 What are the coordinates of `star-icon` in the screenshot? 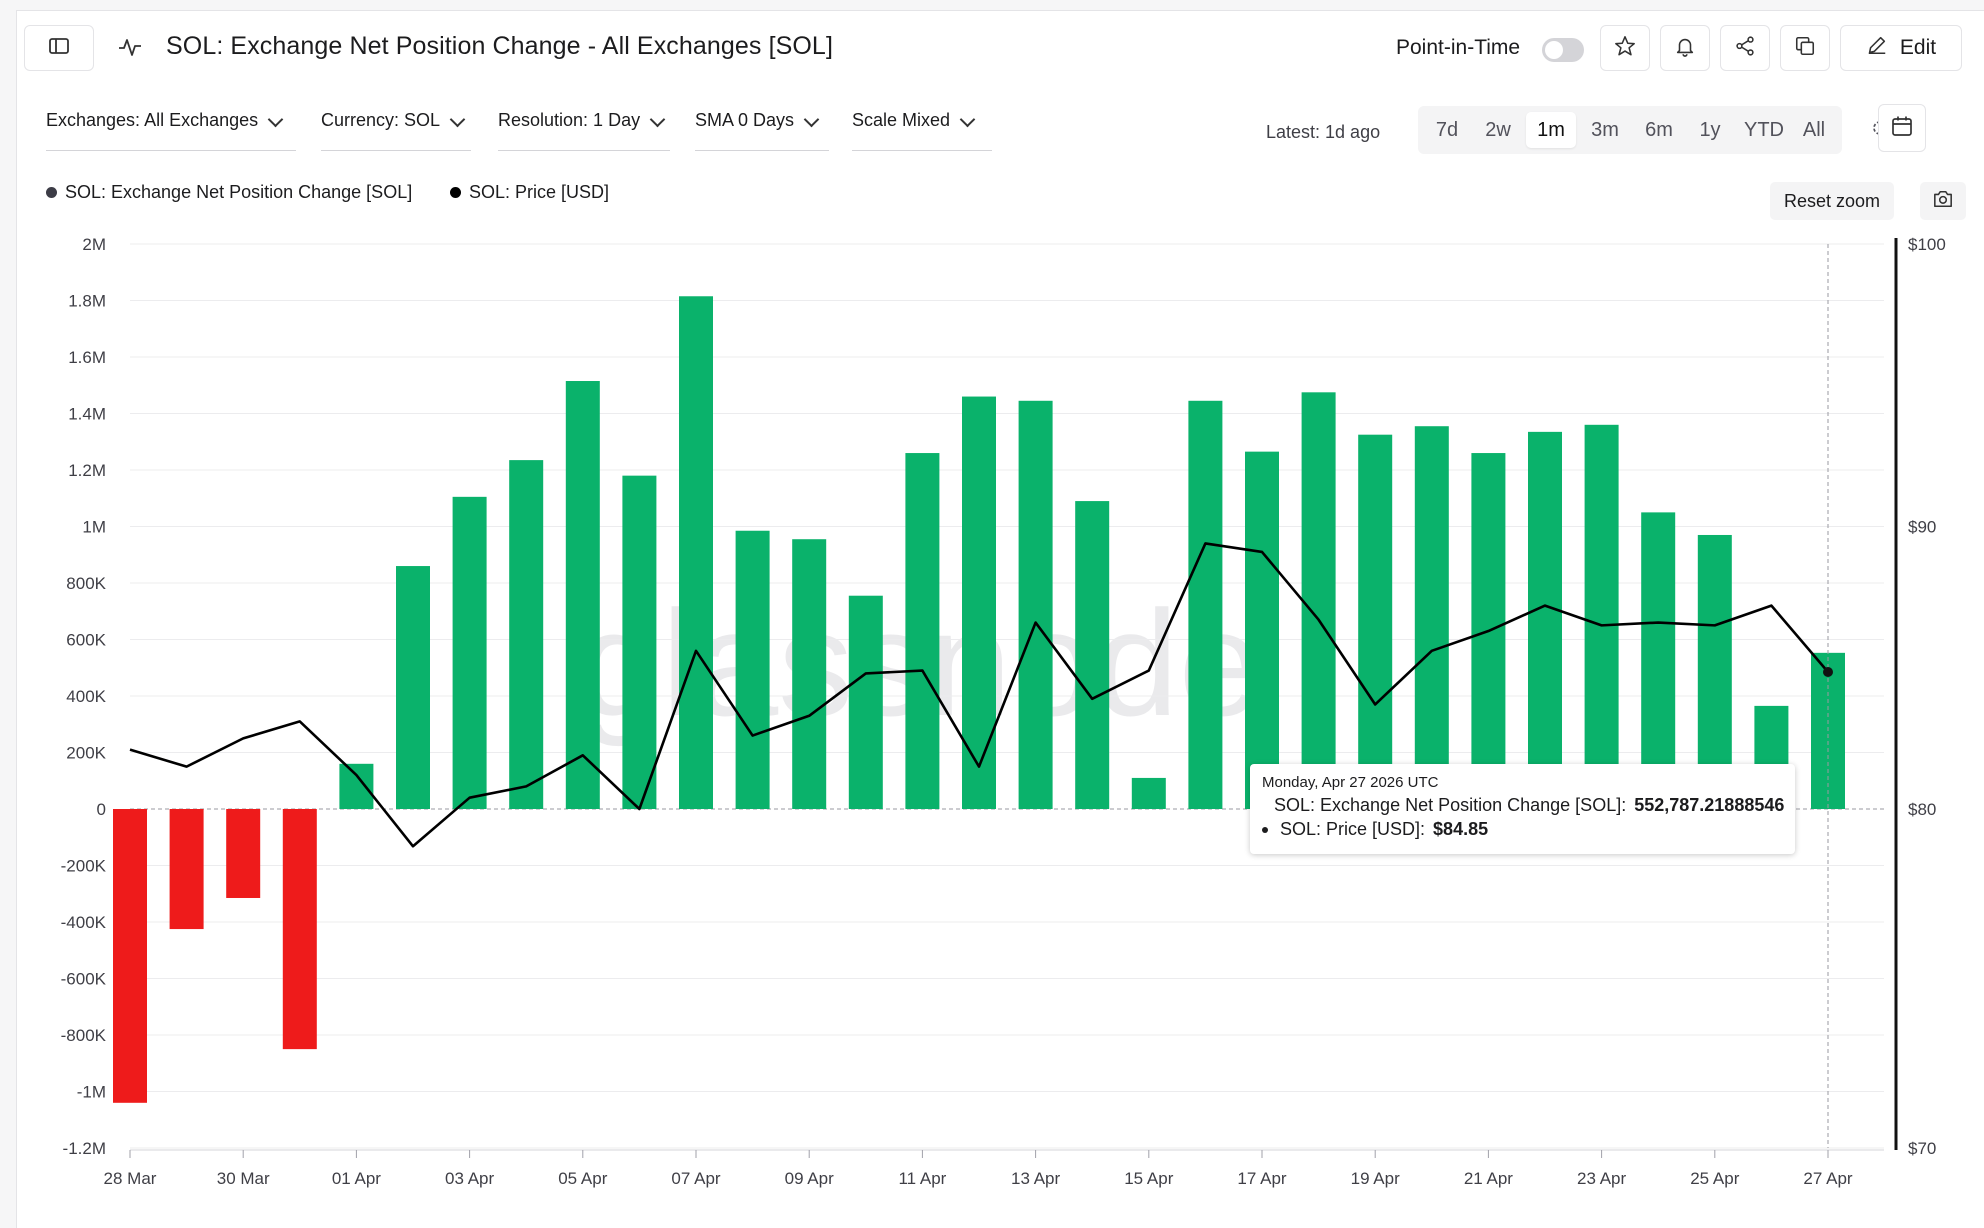 It's located at (1625, 48).